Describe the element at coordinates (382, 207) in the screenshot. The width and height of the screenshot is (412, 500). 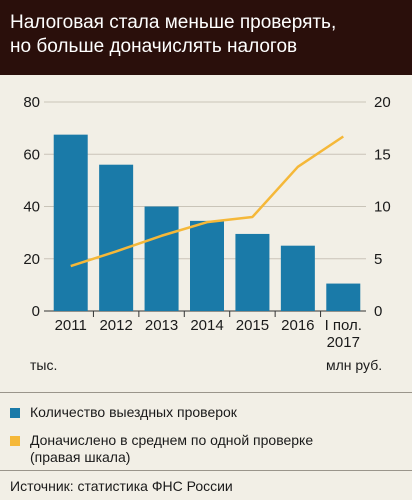
I see `right-axis-tick-label: 10` at that location.